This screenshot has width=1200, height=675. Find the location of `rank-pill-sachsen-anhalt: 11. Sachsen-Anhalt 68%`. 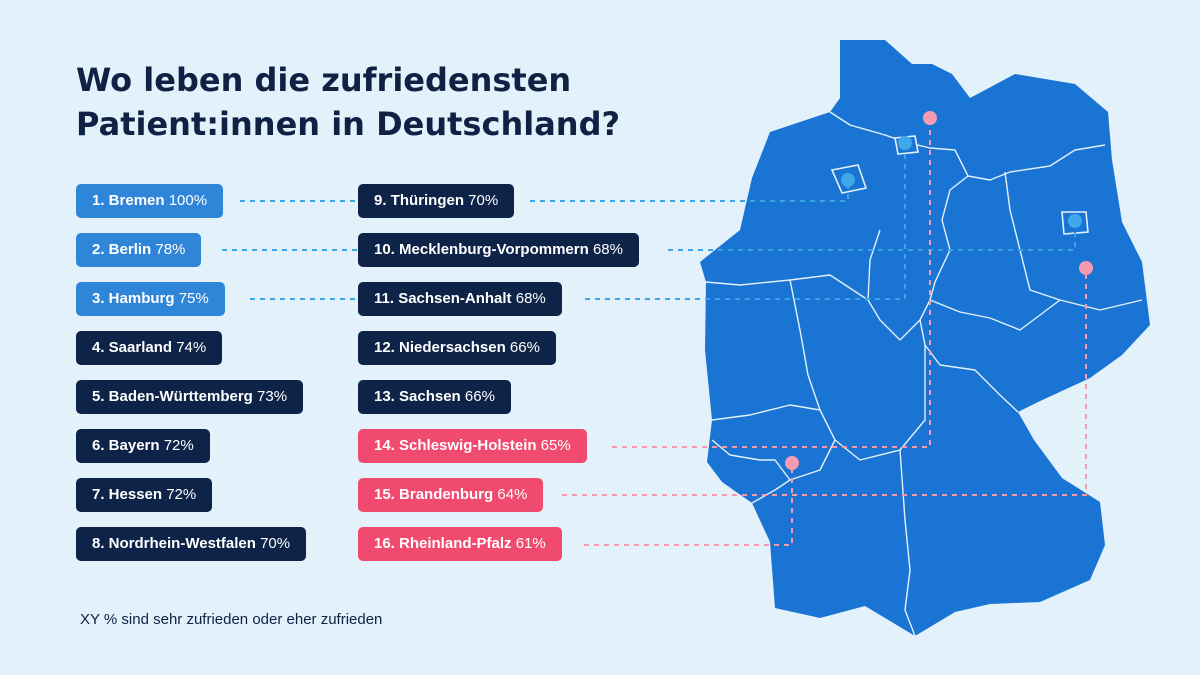

rank-pill-sachsen-anhalt: 11. Sachsen-Anhalt 68% is located at coordinates (460, 299).